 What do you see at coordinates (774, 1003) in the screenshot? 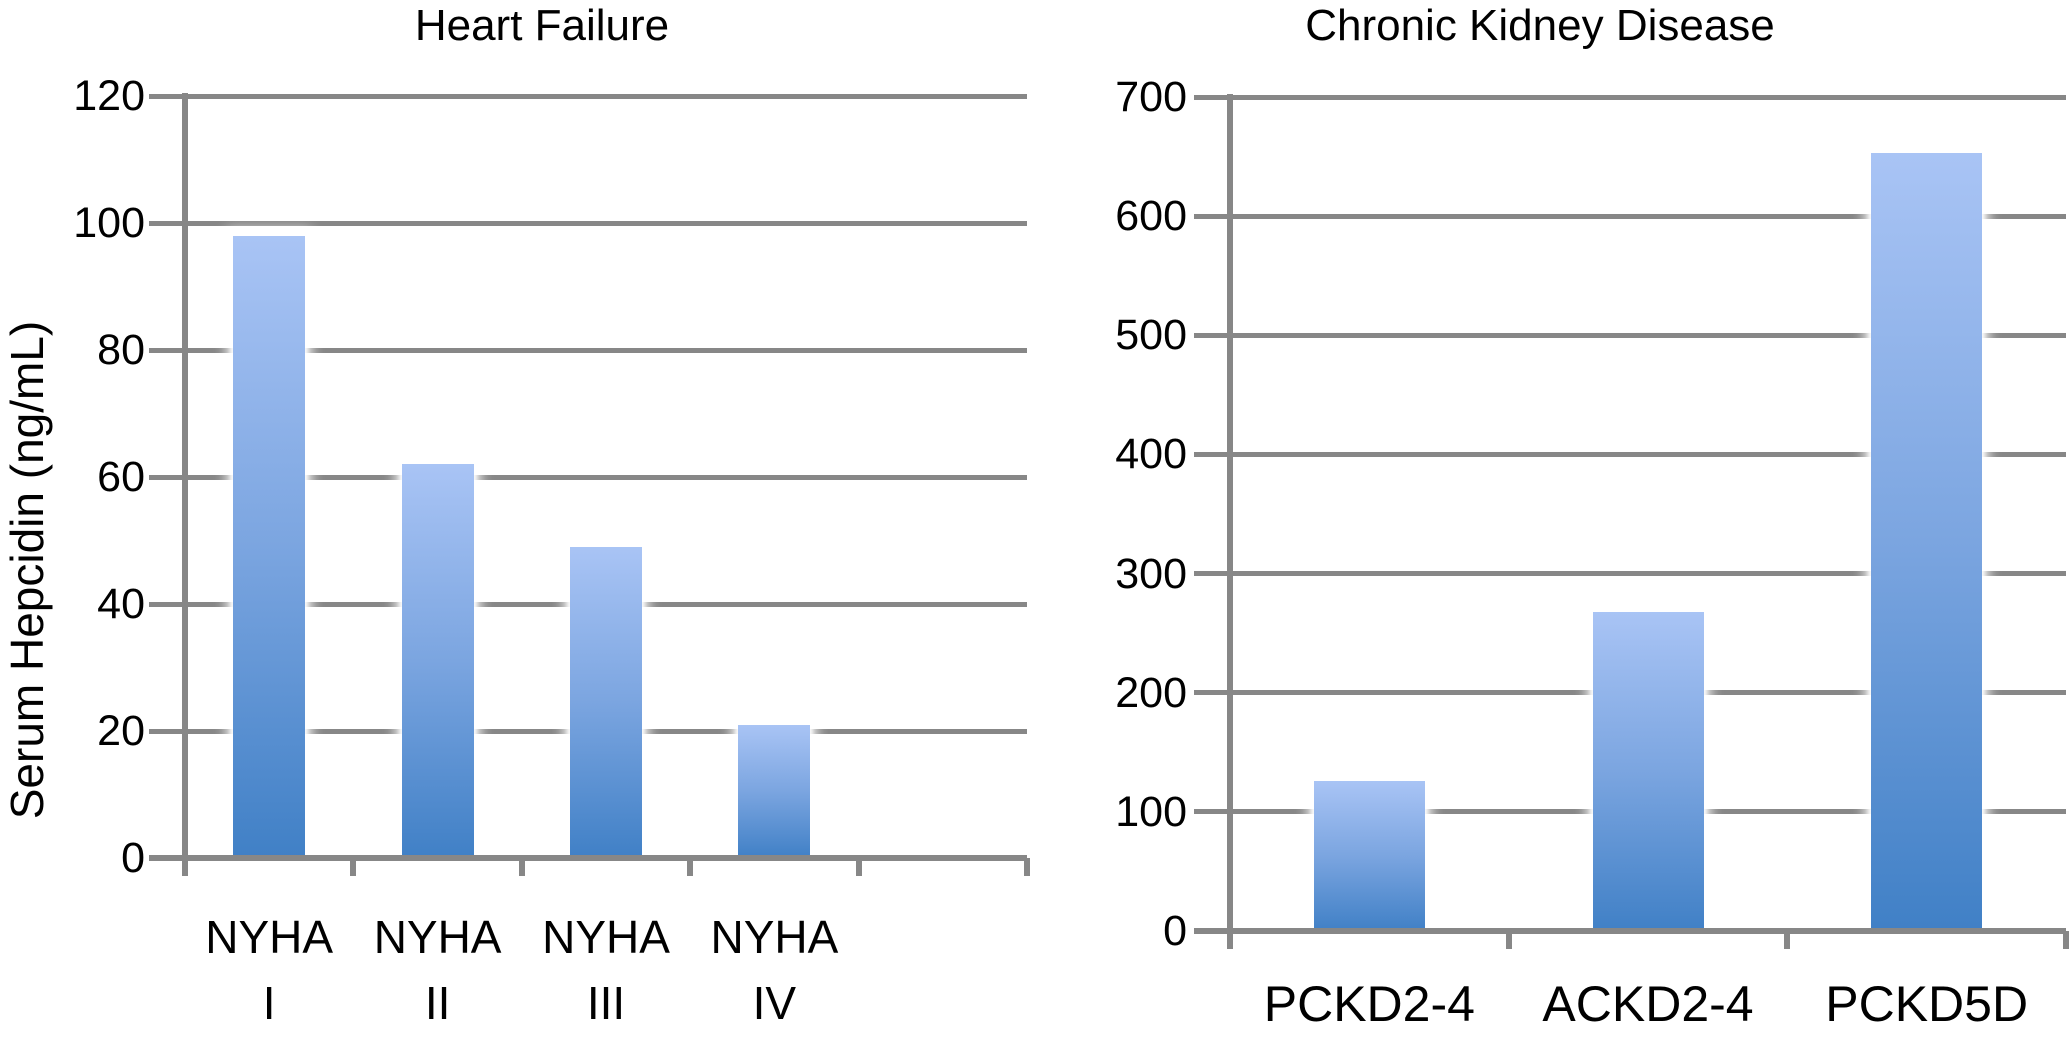
I see `x-category-label: IV` at bounding box center [774, 1003].